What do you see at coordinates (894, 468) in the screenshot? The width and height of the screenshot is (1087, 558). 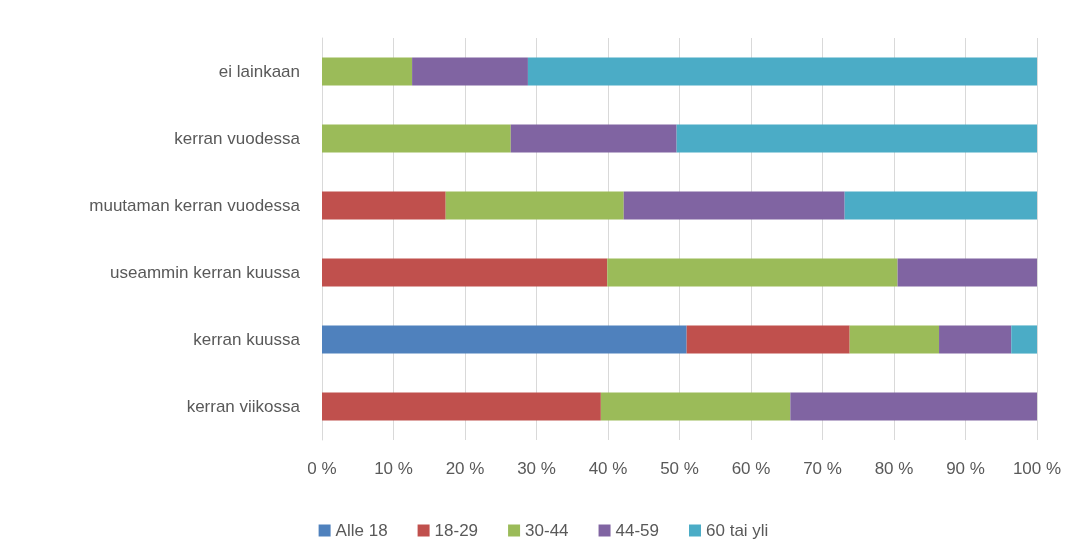 I see `x-tick-label: 80 %` at bounding box center [894, 468].